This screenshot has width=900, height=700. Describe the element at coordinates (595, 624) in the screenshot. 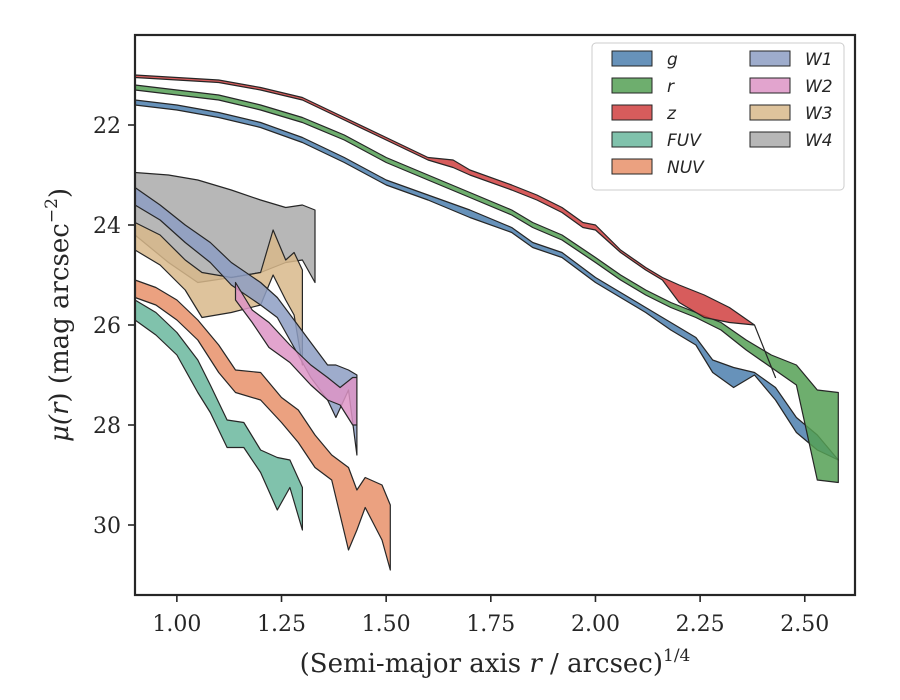

I see `x-tick-label: 2.00` at that location.